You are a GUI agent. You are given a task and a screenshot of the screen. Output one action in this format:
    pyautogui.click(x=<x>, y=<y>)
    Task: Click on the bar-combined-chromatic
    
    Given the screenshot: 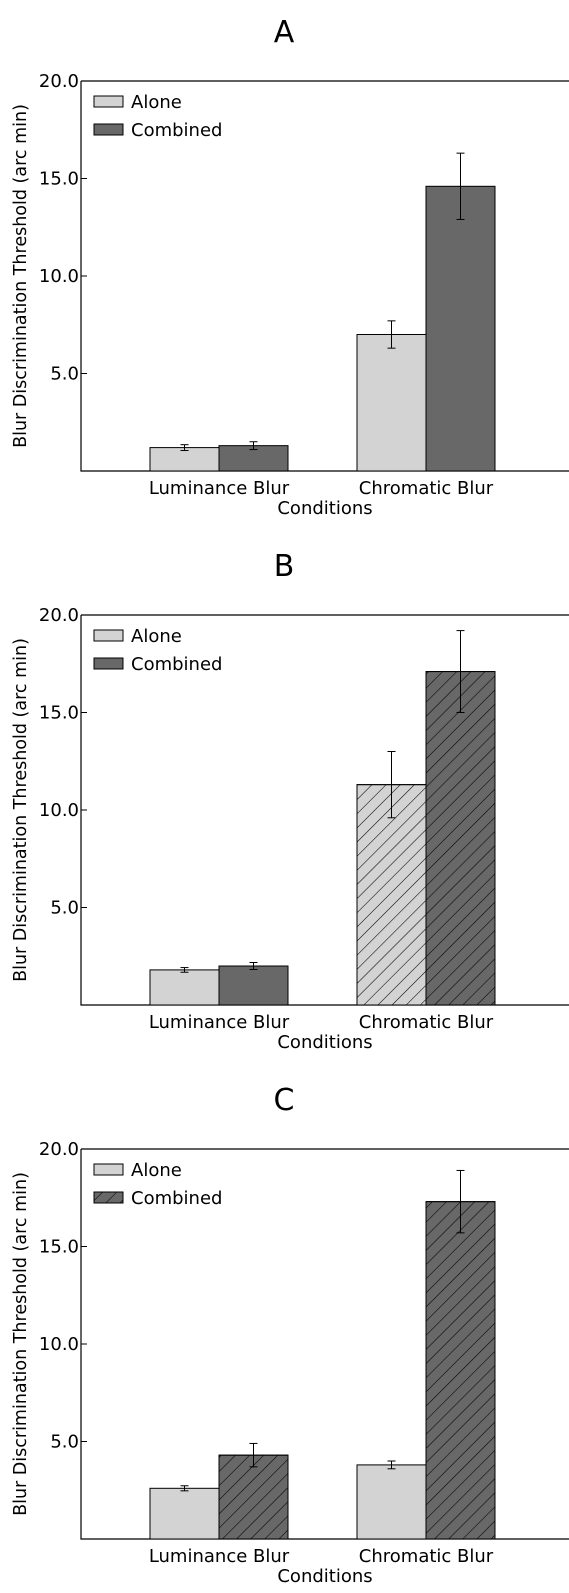 What is the action you would take?
    pyautogui.click(x=460, y=328)
    